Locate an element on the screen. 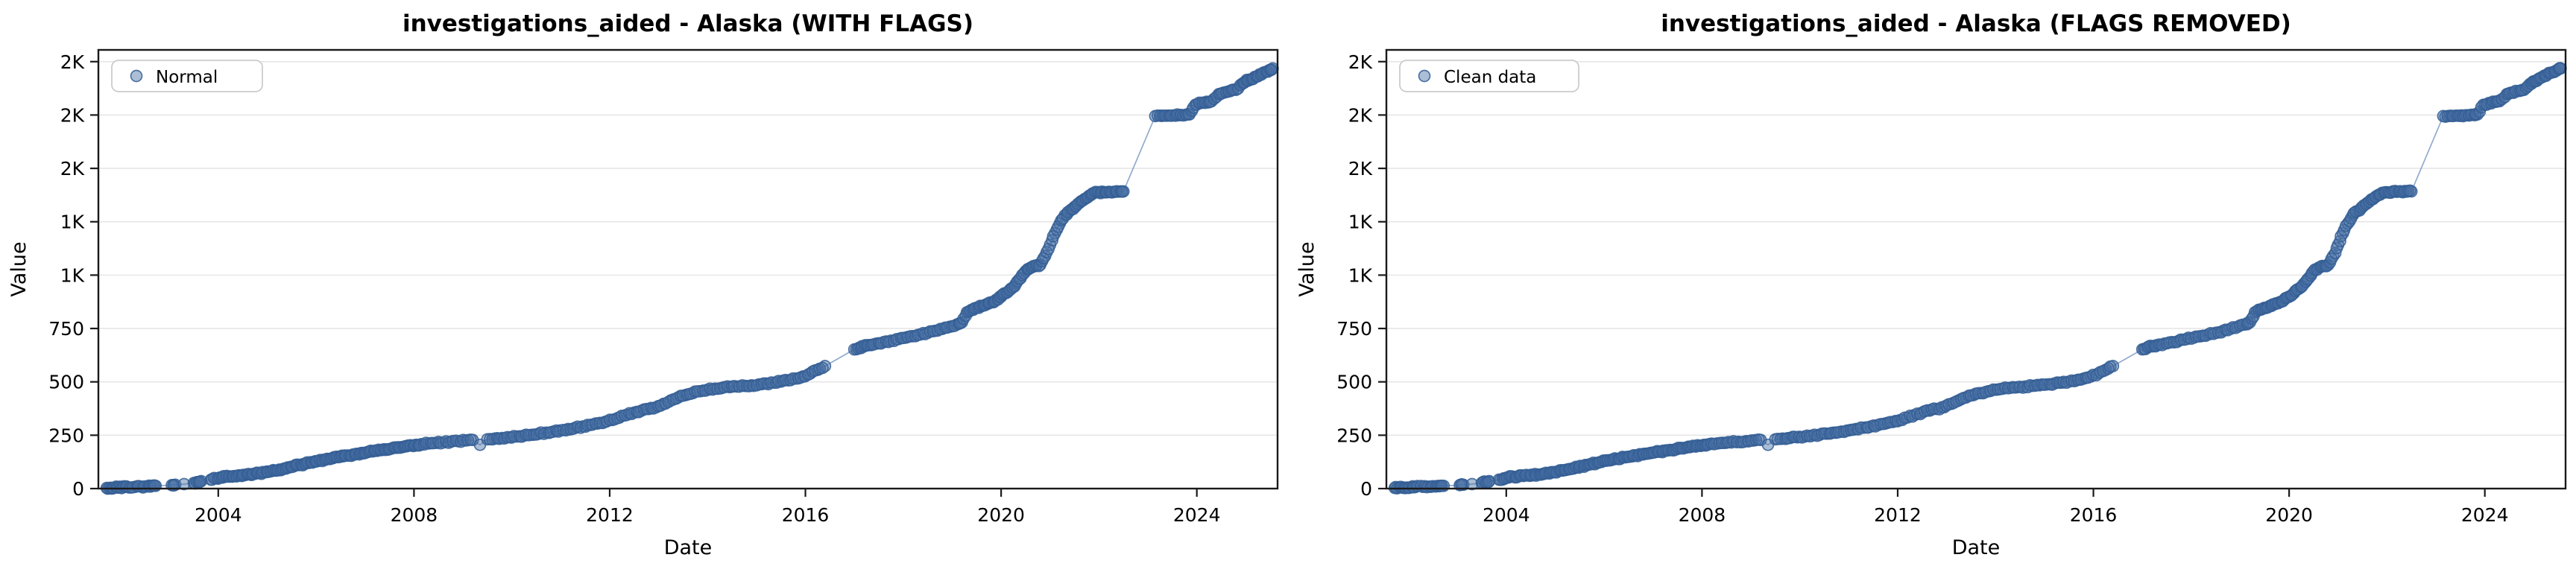 The height and width of the screenshot is (572, 2576). legend: Normal is located at coordinates (187, 76).